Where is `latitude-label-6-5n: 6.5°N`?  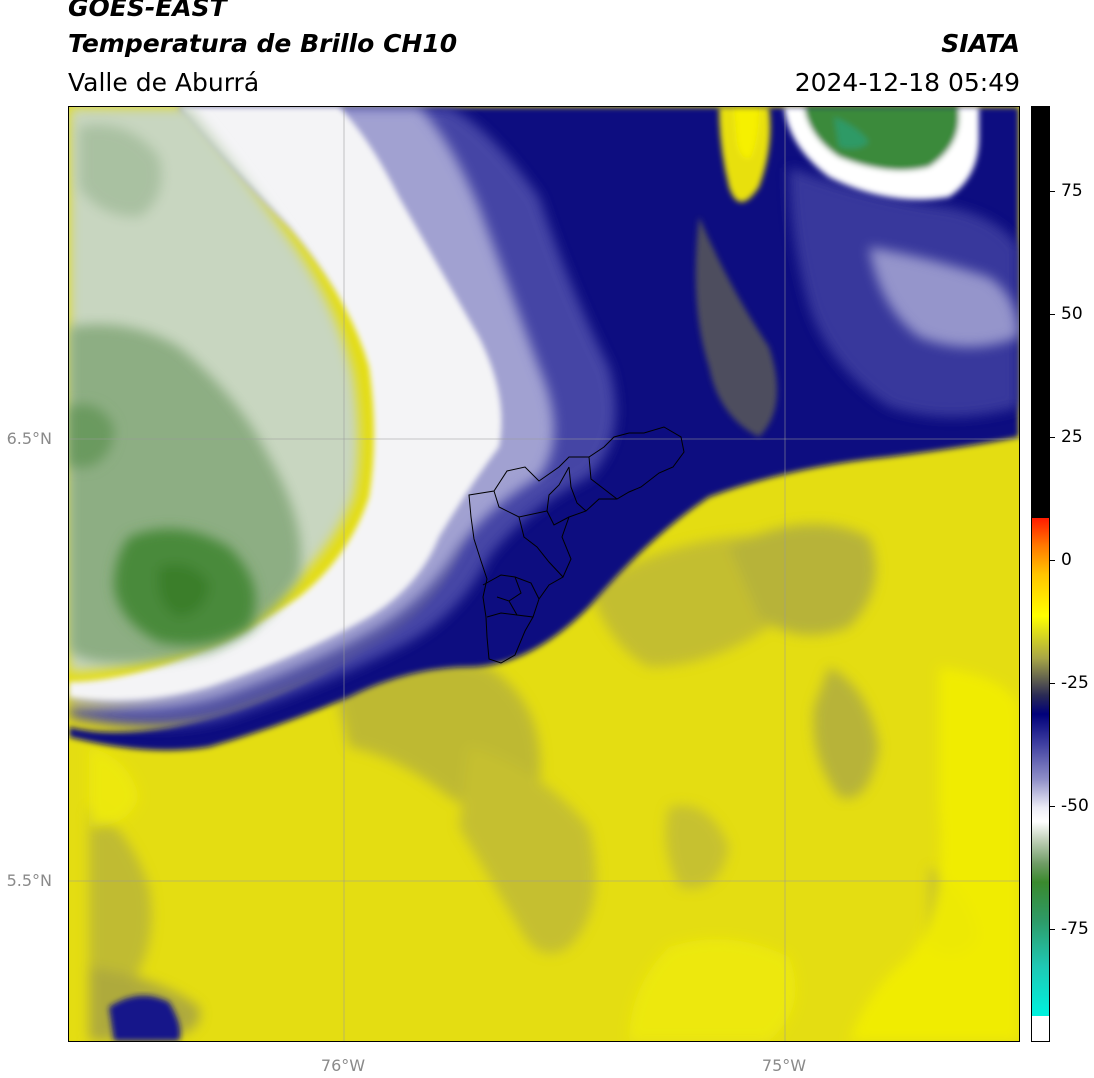 latitude-label-6-5n: 6.5°N is located at coordinates (29, 438).